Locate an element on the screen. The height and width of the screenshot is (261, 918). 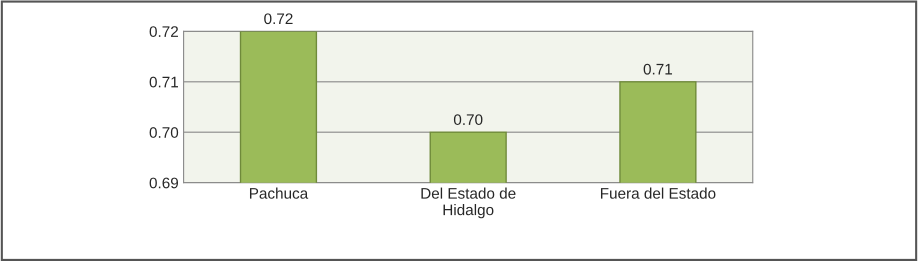
data-label: 0.71 is located at coordinates (658, 69).